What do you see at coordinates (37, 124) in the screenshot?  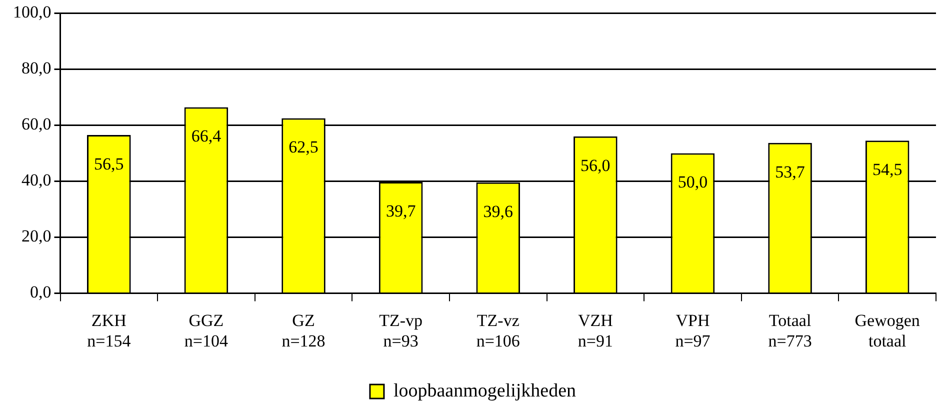 I see `y-tick-label: 60,0` at bounding box center [37, 124].